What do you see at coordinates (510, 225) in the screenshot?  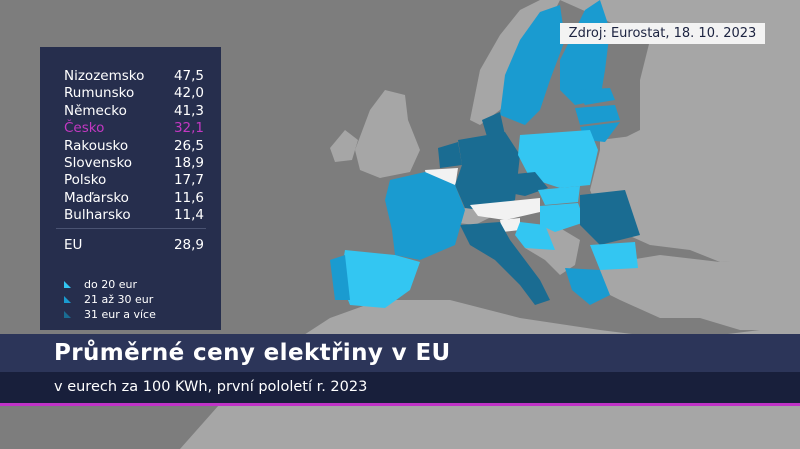 I see `country-slovenia` at bounding box center [510, 225].